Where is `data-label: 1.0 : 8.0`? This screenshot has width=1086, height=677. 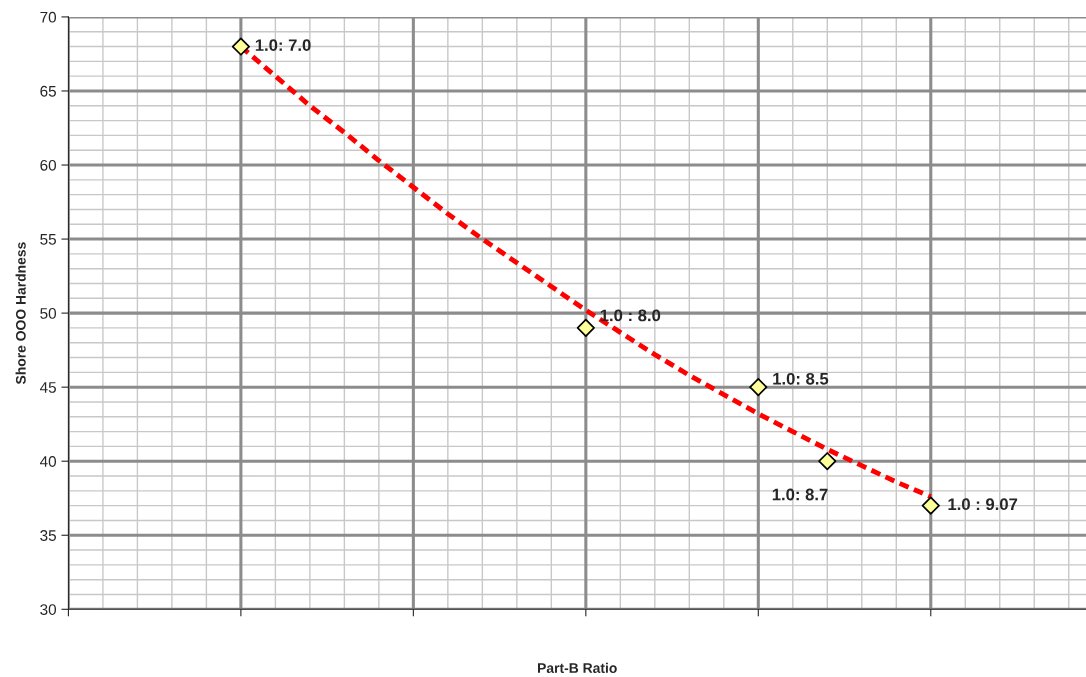
data-label: 1.0 : 8.0 is located at coordinates (630, 315).